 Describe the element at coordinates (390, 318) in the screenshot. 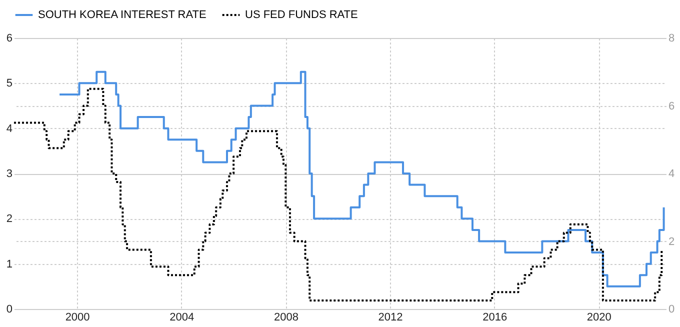

I see `x-tick-label: 2012` at that location.